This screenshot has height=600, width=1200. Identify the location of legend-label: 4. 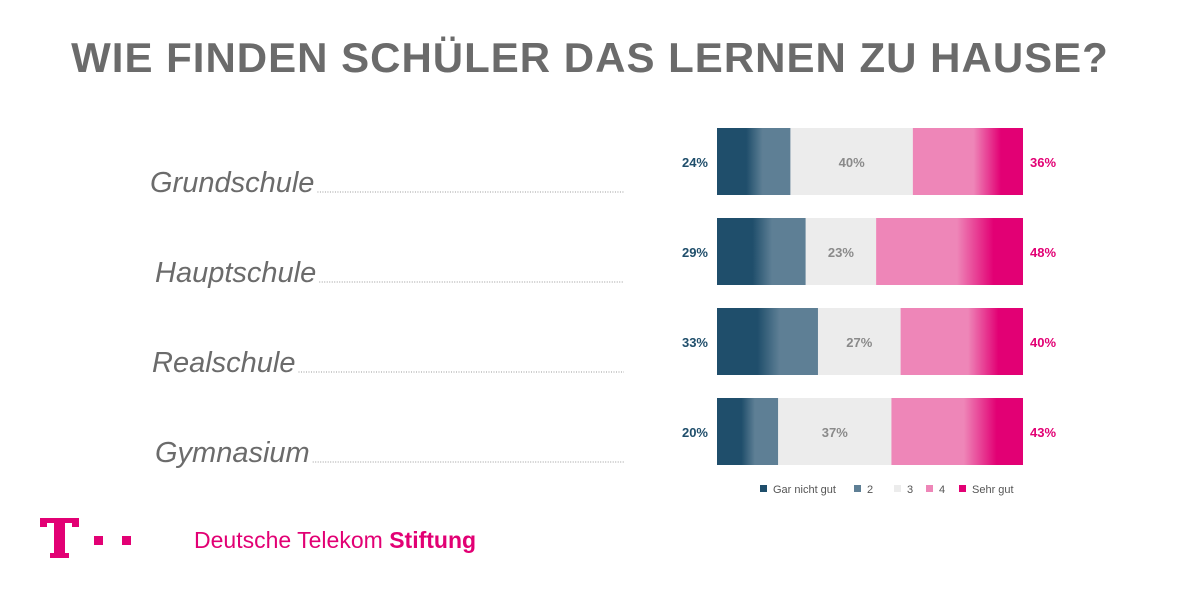
(942, 490).